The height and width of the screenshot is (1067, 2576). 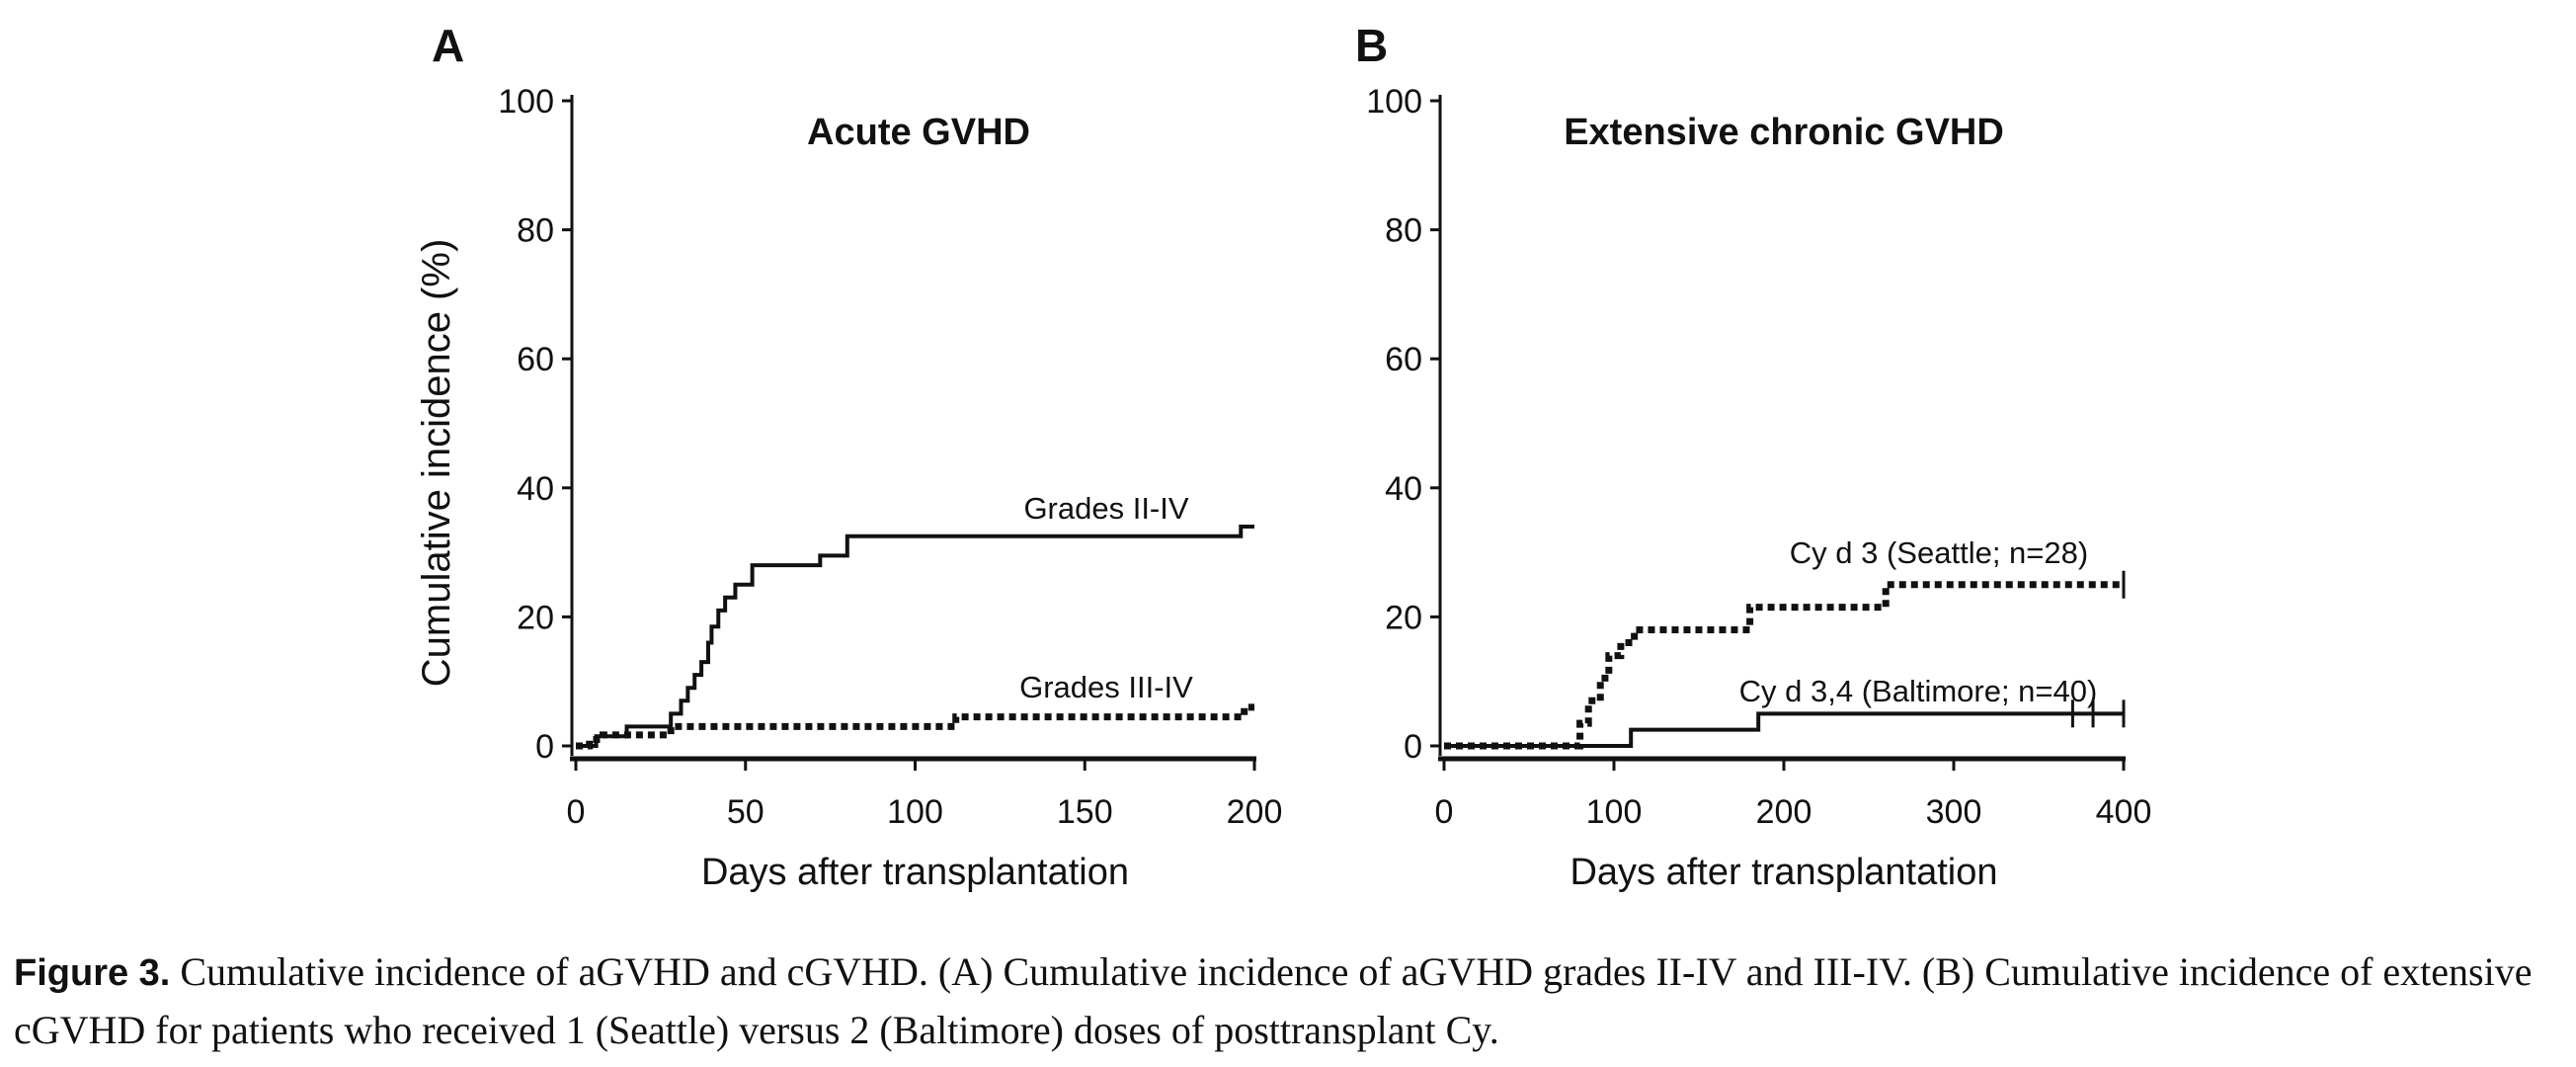 What do you see at coordinates (526, 102) in the screenshot?
I see `panel-a-y-tick-label: 100` at bounding box center [526, 102].